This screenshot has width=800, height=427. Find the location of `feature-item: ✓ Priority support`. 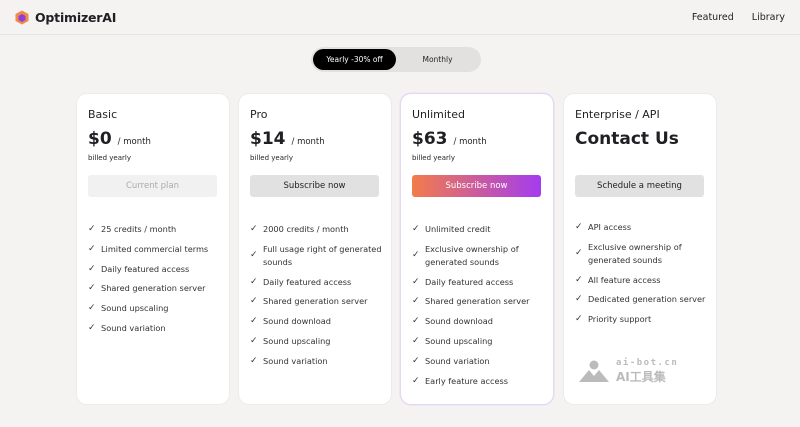

feature-item: ✓ Priority support is located at coordinates (641, 319).